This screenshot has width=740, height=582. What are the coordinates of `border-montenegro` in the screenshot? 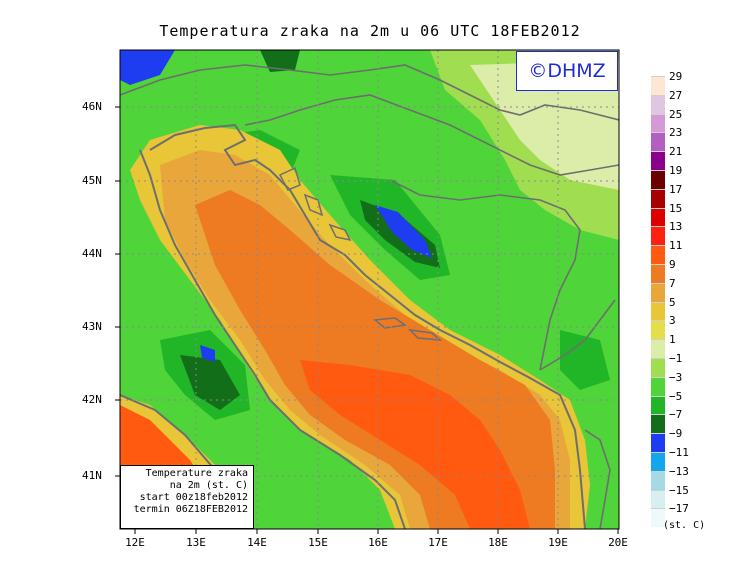 It's located at (577, 335).